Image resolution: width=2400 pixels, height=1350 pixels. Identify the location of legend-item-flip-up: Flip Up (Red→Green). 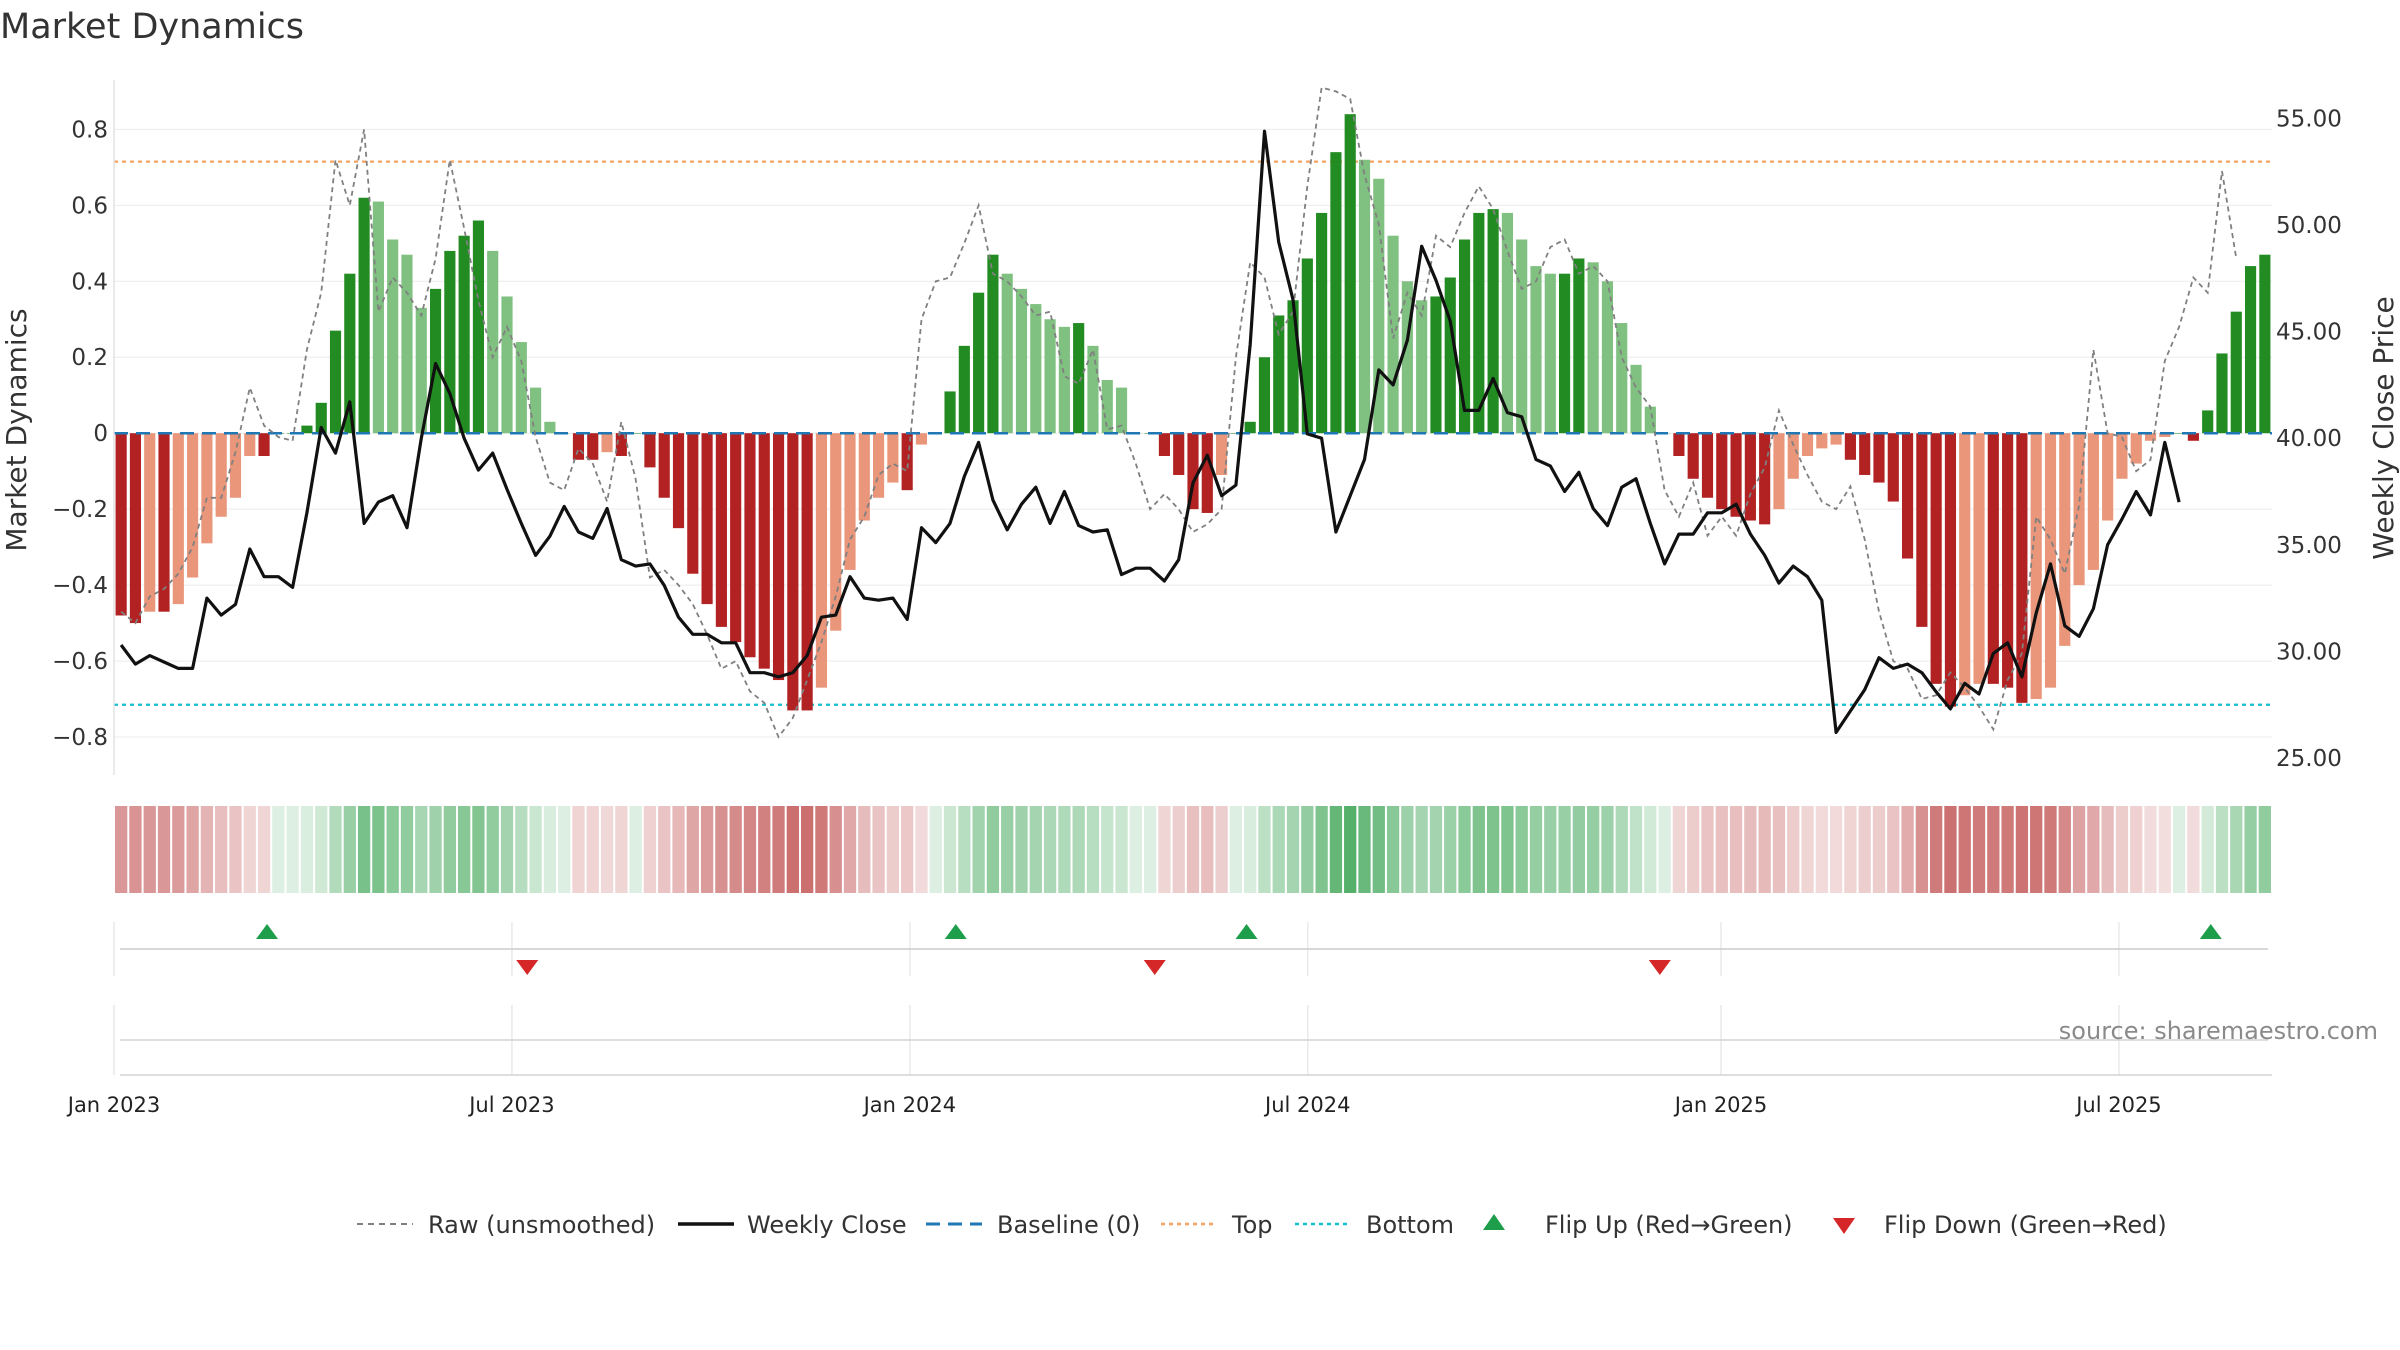
(1638, 1225).